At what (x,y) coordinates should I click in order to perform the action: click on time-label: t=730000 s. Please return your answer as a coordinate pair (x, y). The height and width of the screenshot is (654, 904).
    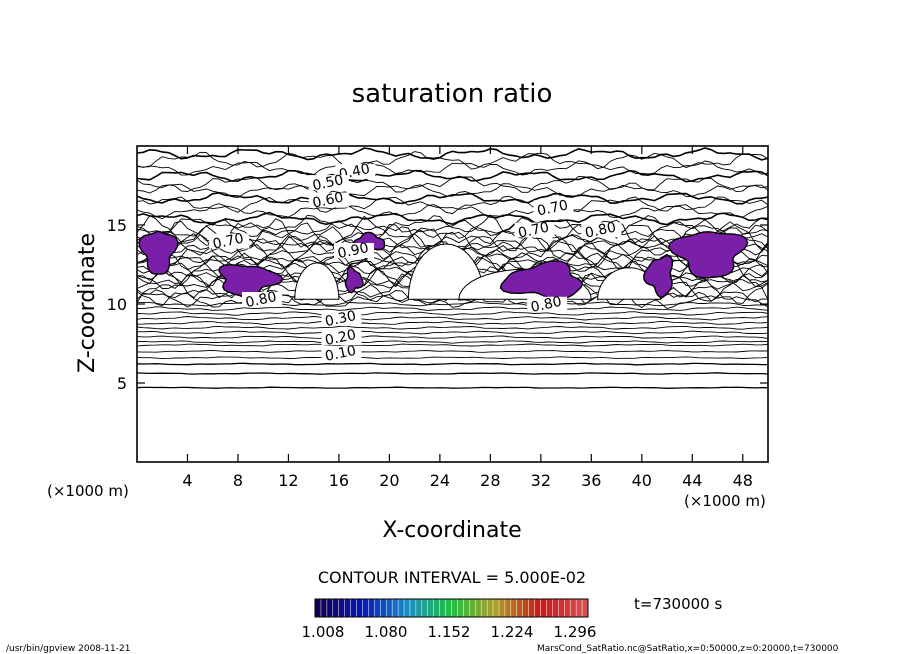
    Looking at the image, I should click on (678, 604).